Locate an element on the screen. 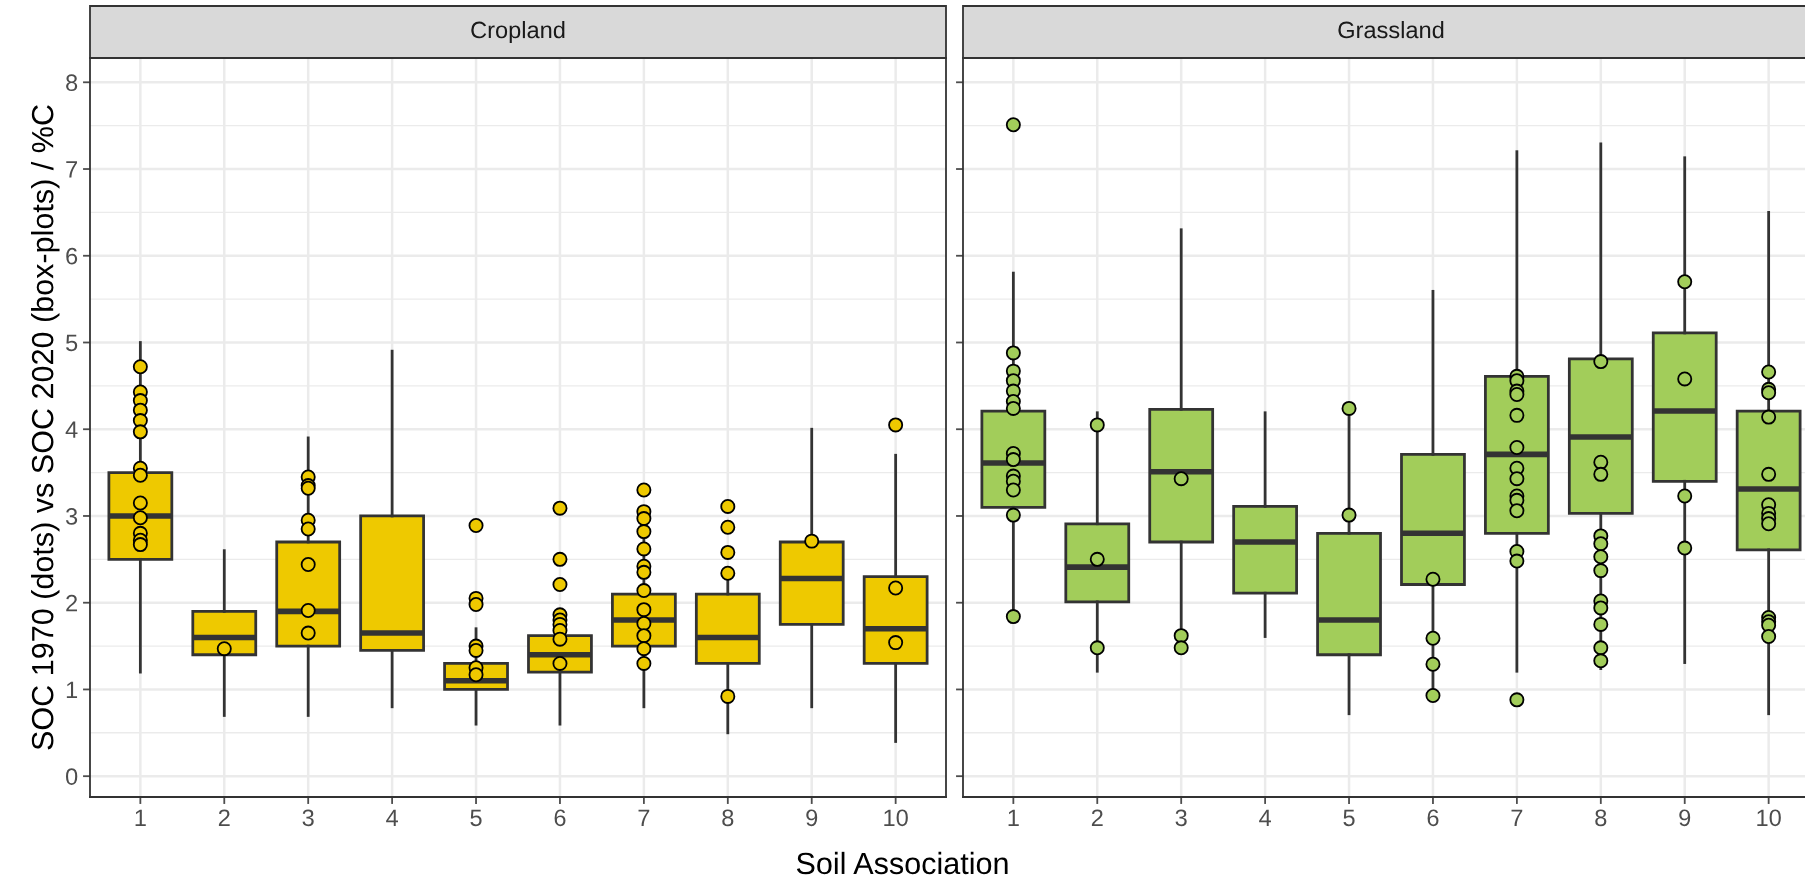  y-tick-label: 5 is located at coordinates (72, 343).